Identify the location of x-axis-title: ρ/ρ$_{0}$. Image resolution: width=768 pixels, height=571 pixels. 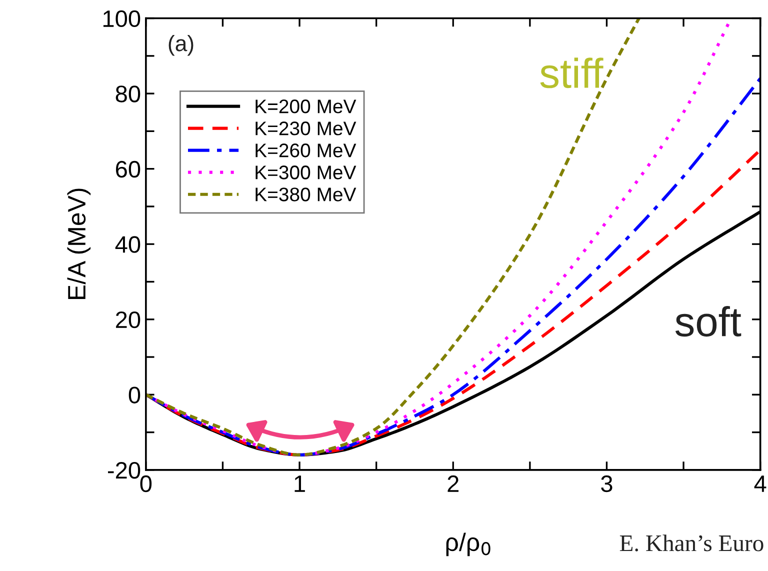
(468, 544).